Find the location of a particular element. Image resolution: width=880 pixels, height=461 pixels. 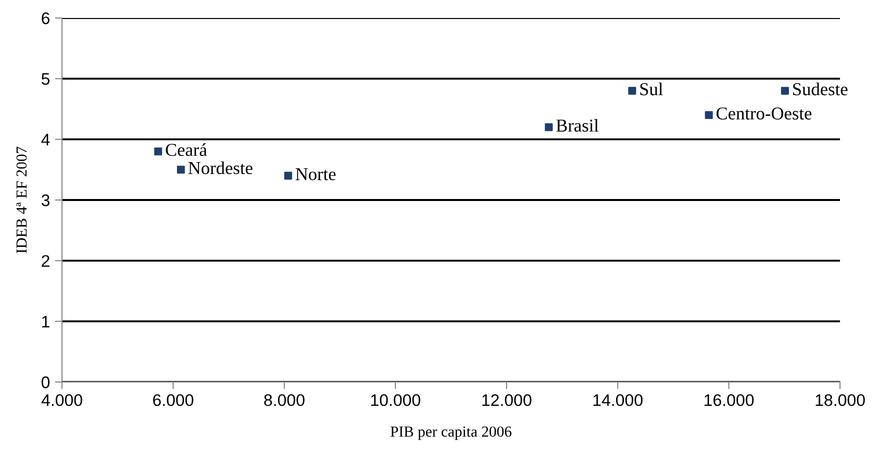

annotation: Brasil is located at coordinates (577, 125).